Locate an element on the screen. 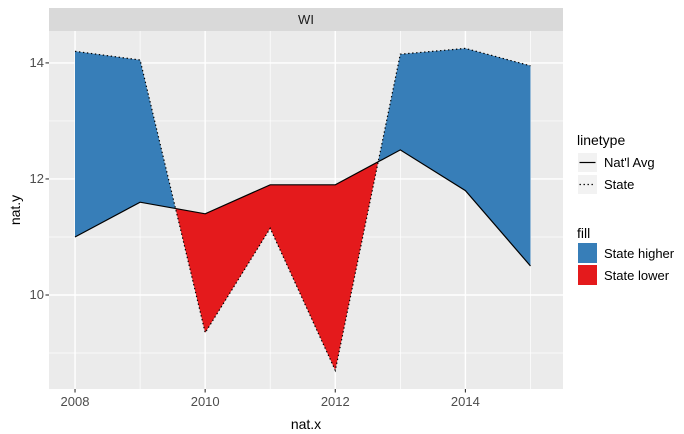  legend-item-state: State is located at coordinates (606, 184).